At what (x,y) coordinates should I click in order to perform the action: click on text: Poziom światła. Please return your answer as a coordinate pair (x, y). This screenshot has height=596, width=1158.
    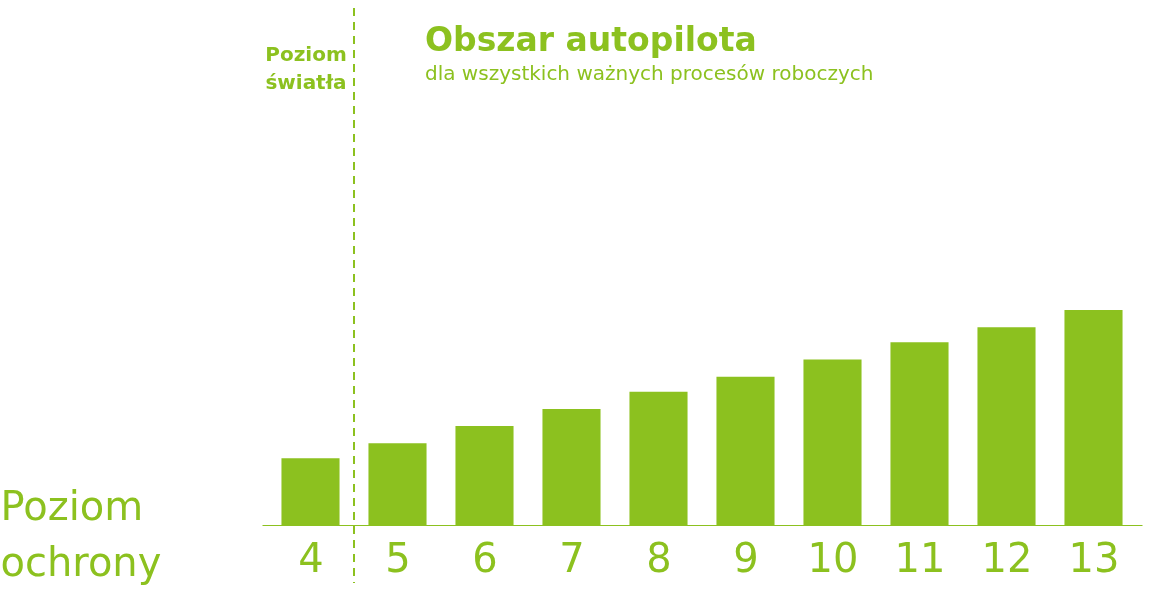
    Looking at the image, I should click on (306, 68).